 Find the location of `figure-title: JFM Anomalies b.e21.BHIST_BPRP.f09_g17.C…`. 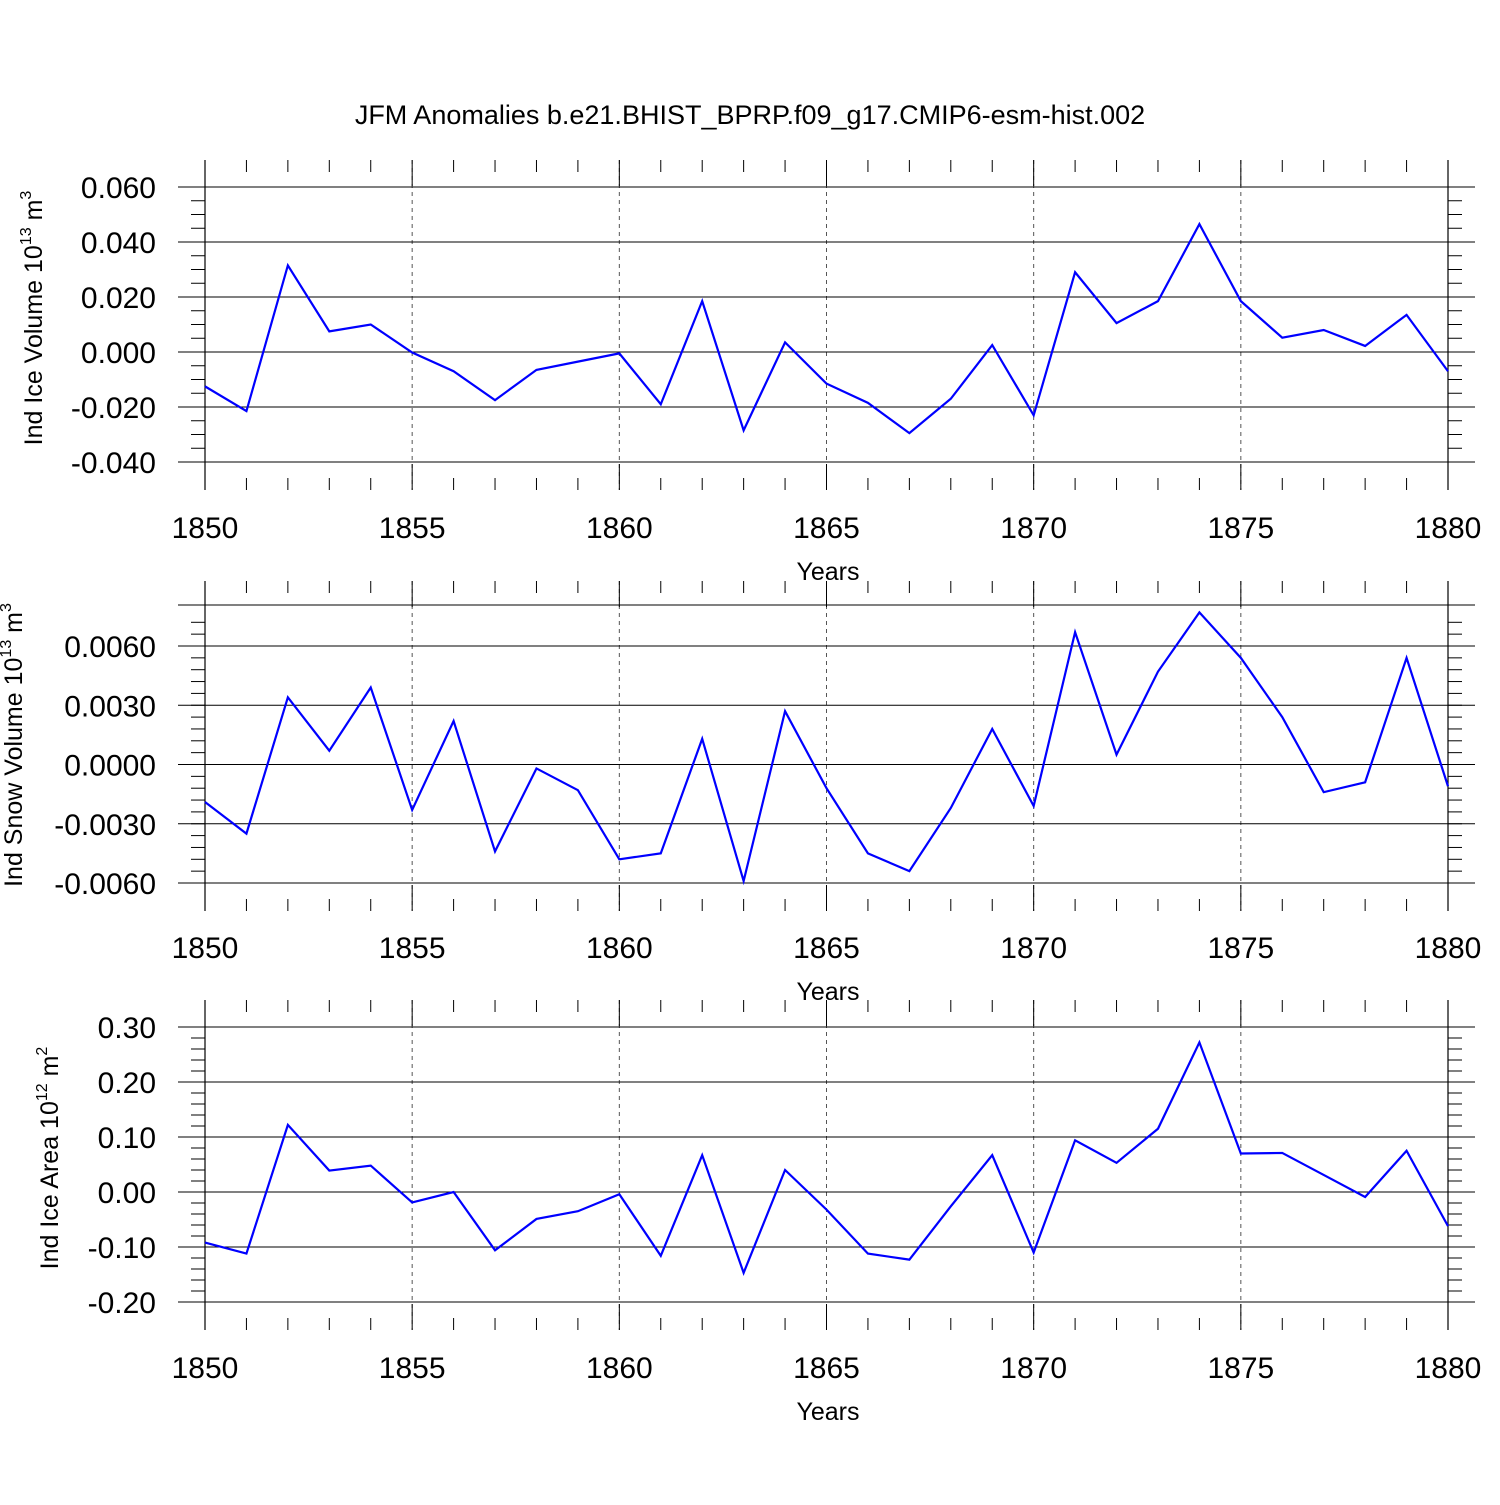

figure-title: JFM Anomalies b.e21.BHIST_BPRP.f09_g17.C… is located at coordinates (750, 115).